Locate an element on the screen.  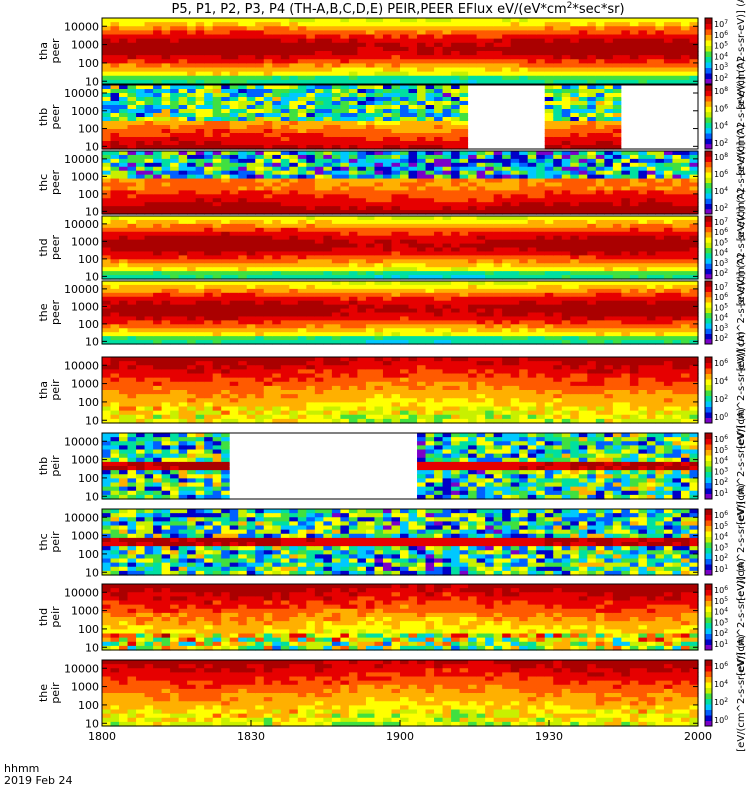
heatmap-tha-peer is located at coordinates (400, 51).